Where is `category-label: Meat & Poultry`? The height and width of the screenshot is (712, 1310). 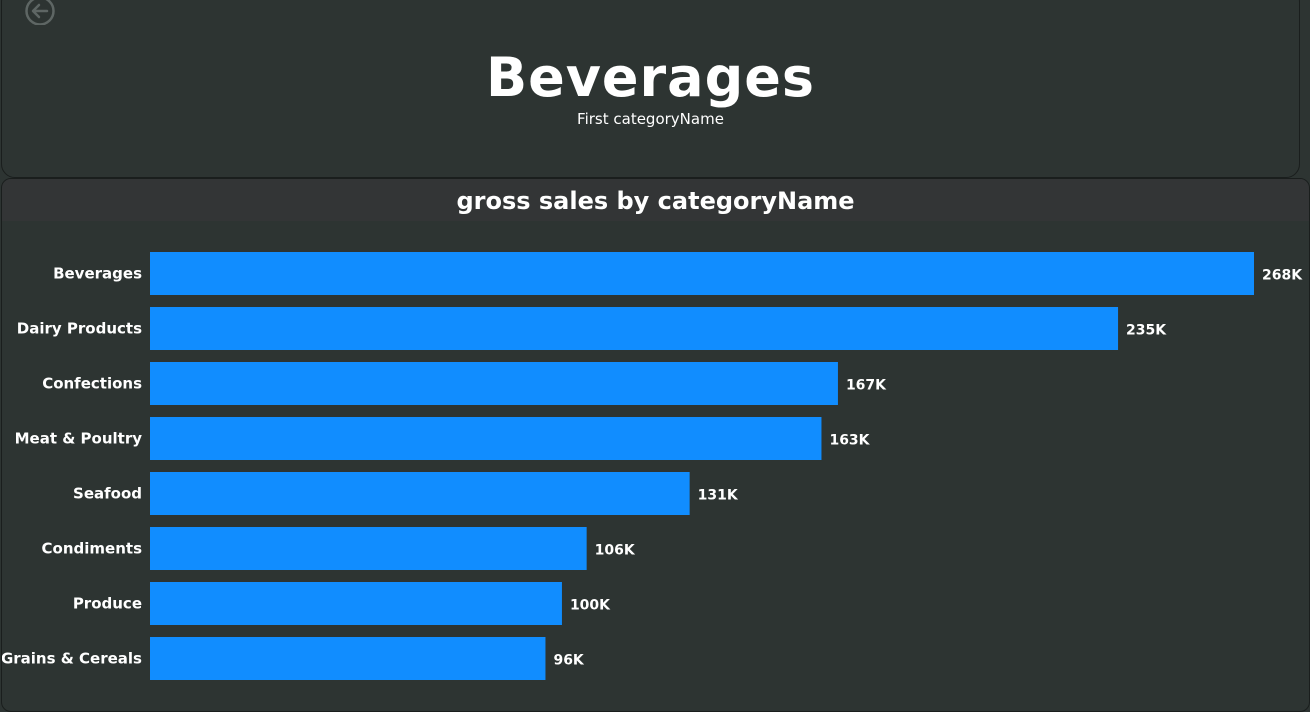 category-label: Meat & Poultry is located at coordinates (79, 439).